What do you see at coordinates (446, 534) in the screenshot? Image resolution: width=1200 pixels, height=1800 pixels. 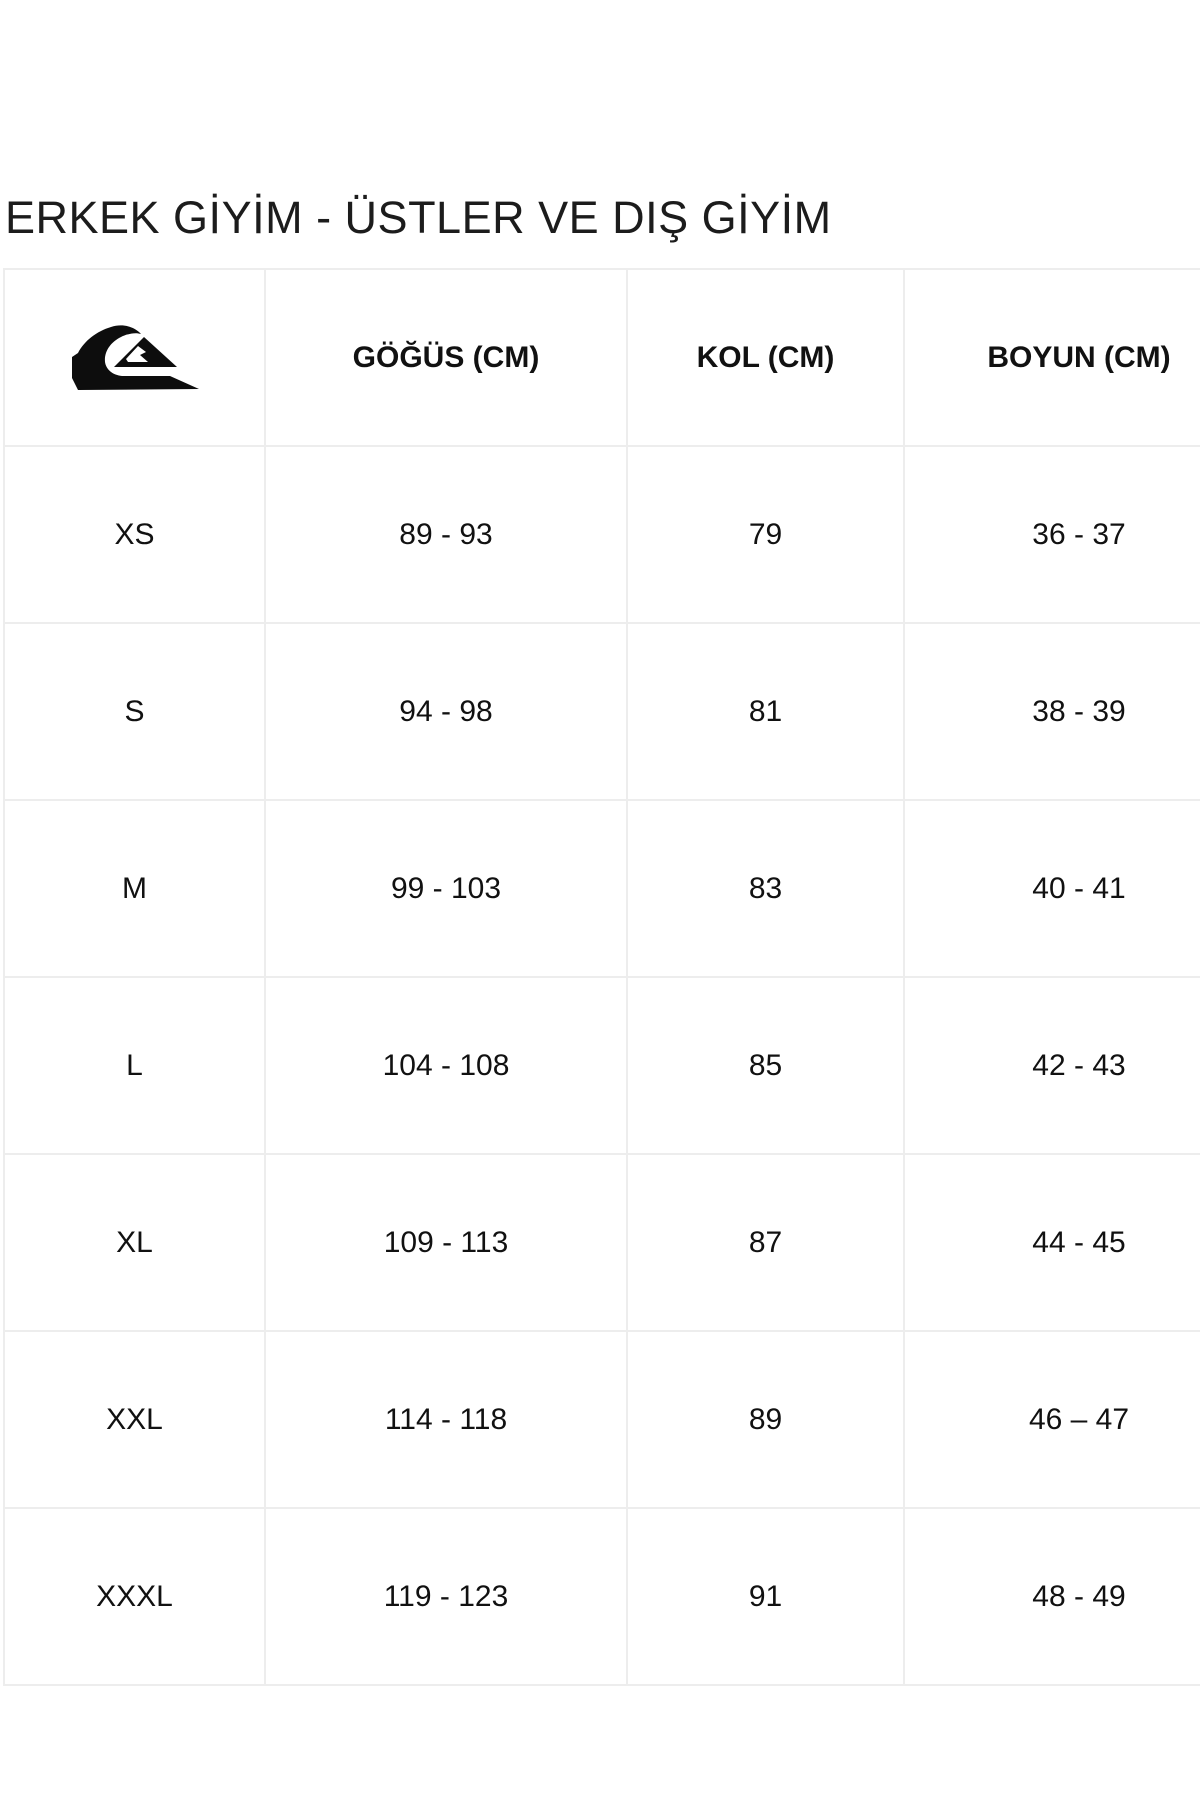 I see `gogus-value: 89 - 93` at bounding box center [446, 534].